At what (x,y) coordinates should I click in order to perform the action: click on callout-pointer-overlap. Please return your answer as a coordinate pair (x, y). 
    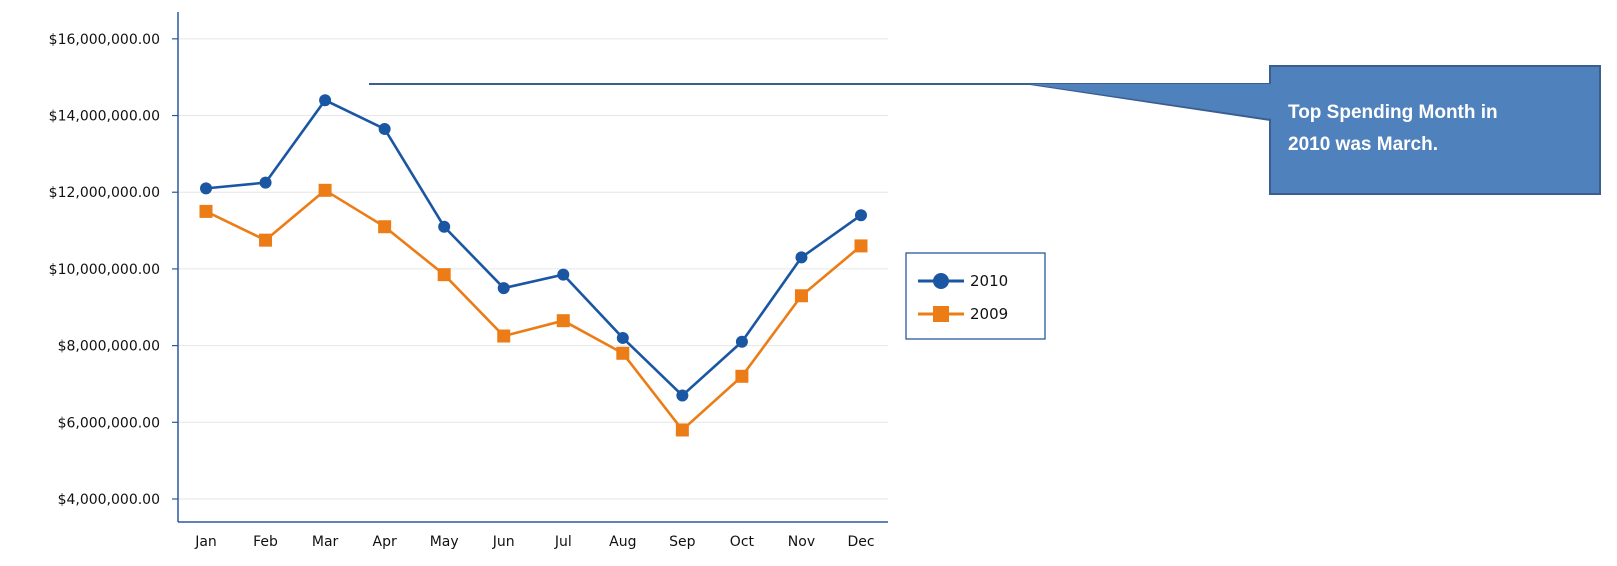
    Looking at the image, I should click on (1151, 101).